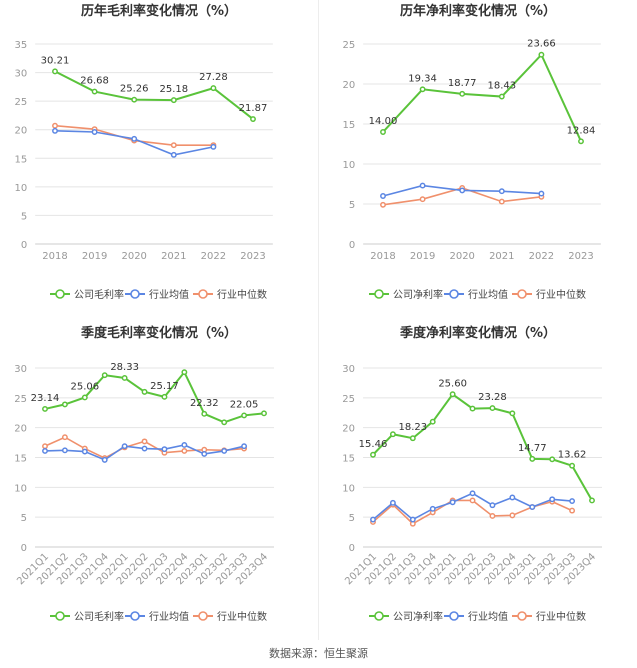 The width and height of the screenshot is (637, 668). Describe the element at coordinates (472, 506) in the screenshot. I see `series-line-avg` at that location.